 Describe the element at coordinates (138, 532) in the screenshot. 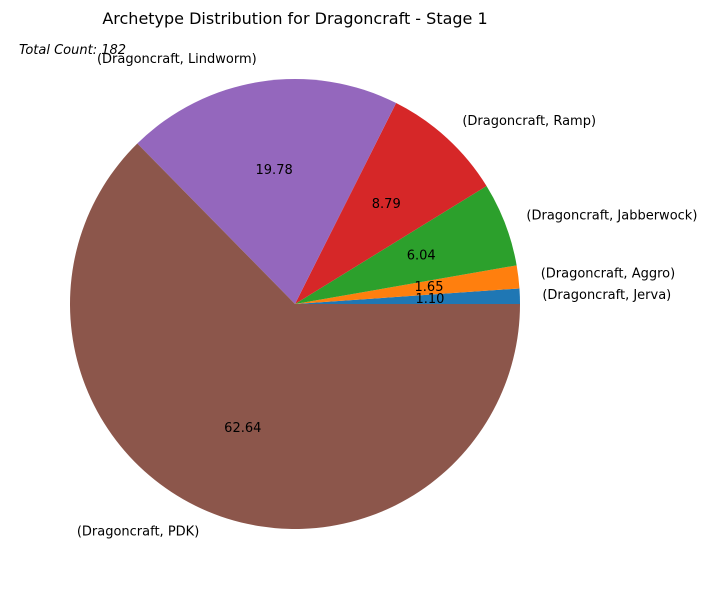

I see `pie-category-label-5: (Dragoncraft, PDK)` at that location.